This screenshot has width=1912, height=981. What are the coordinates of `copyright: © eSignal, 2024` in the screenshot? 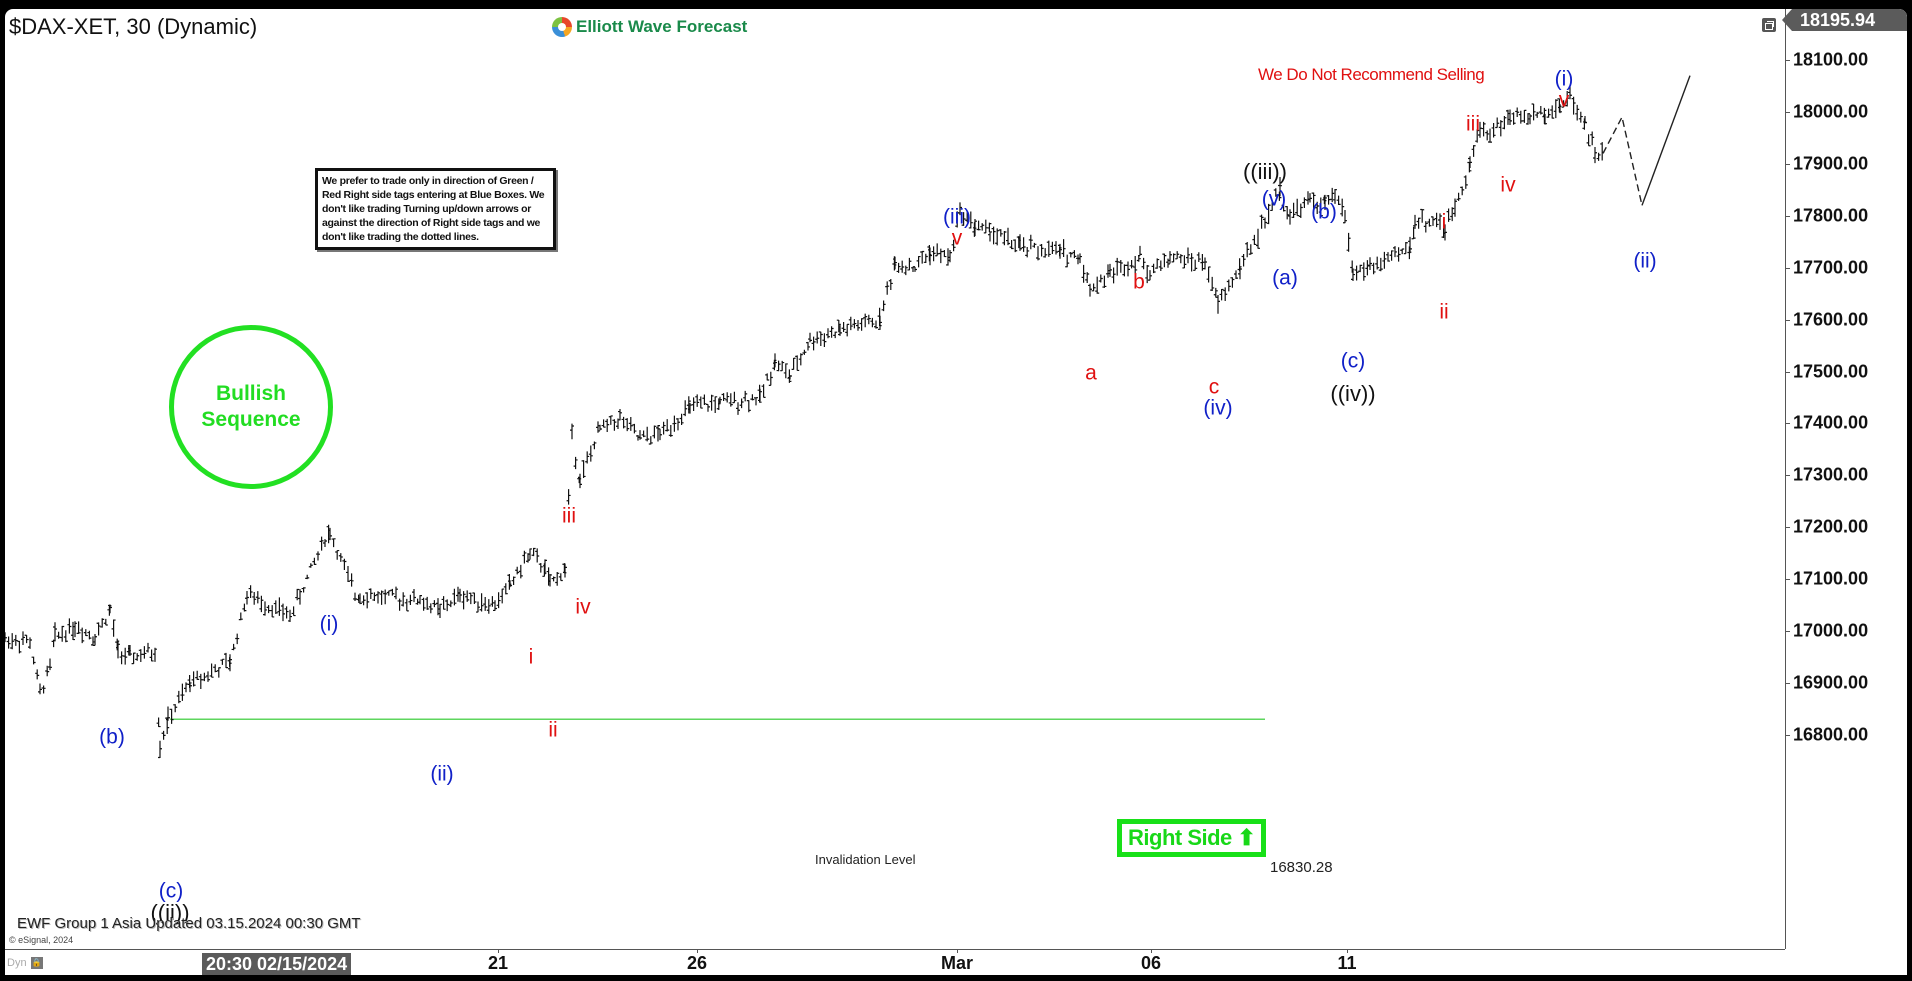 It's located at (41, 940).